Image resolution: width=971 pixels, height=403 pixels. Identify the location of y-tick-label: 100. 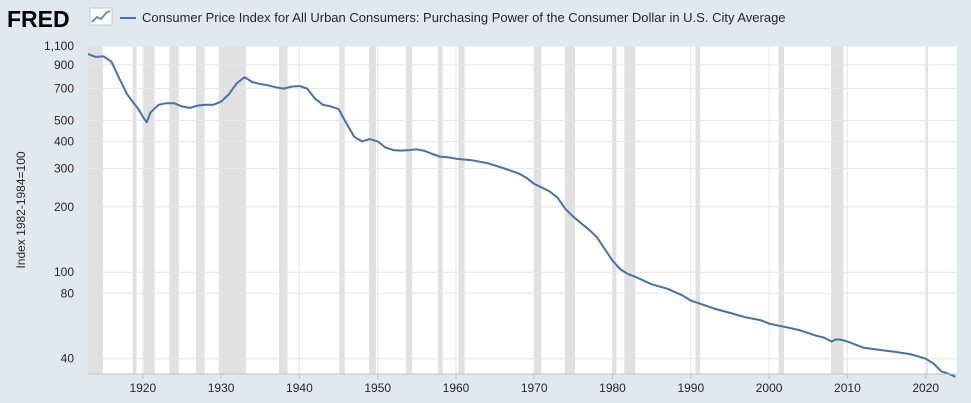
(64, 272).